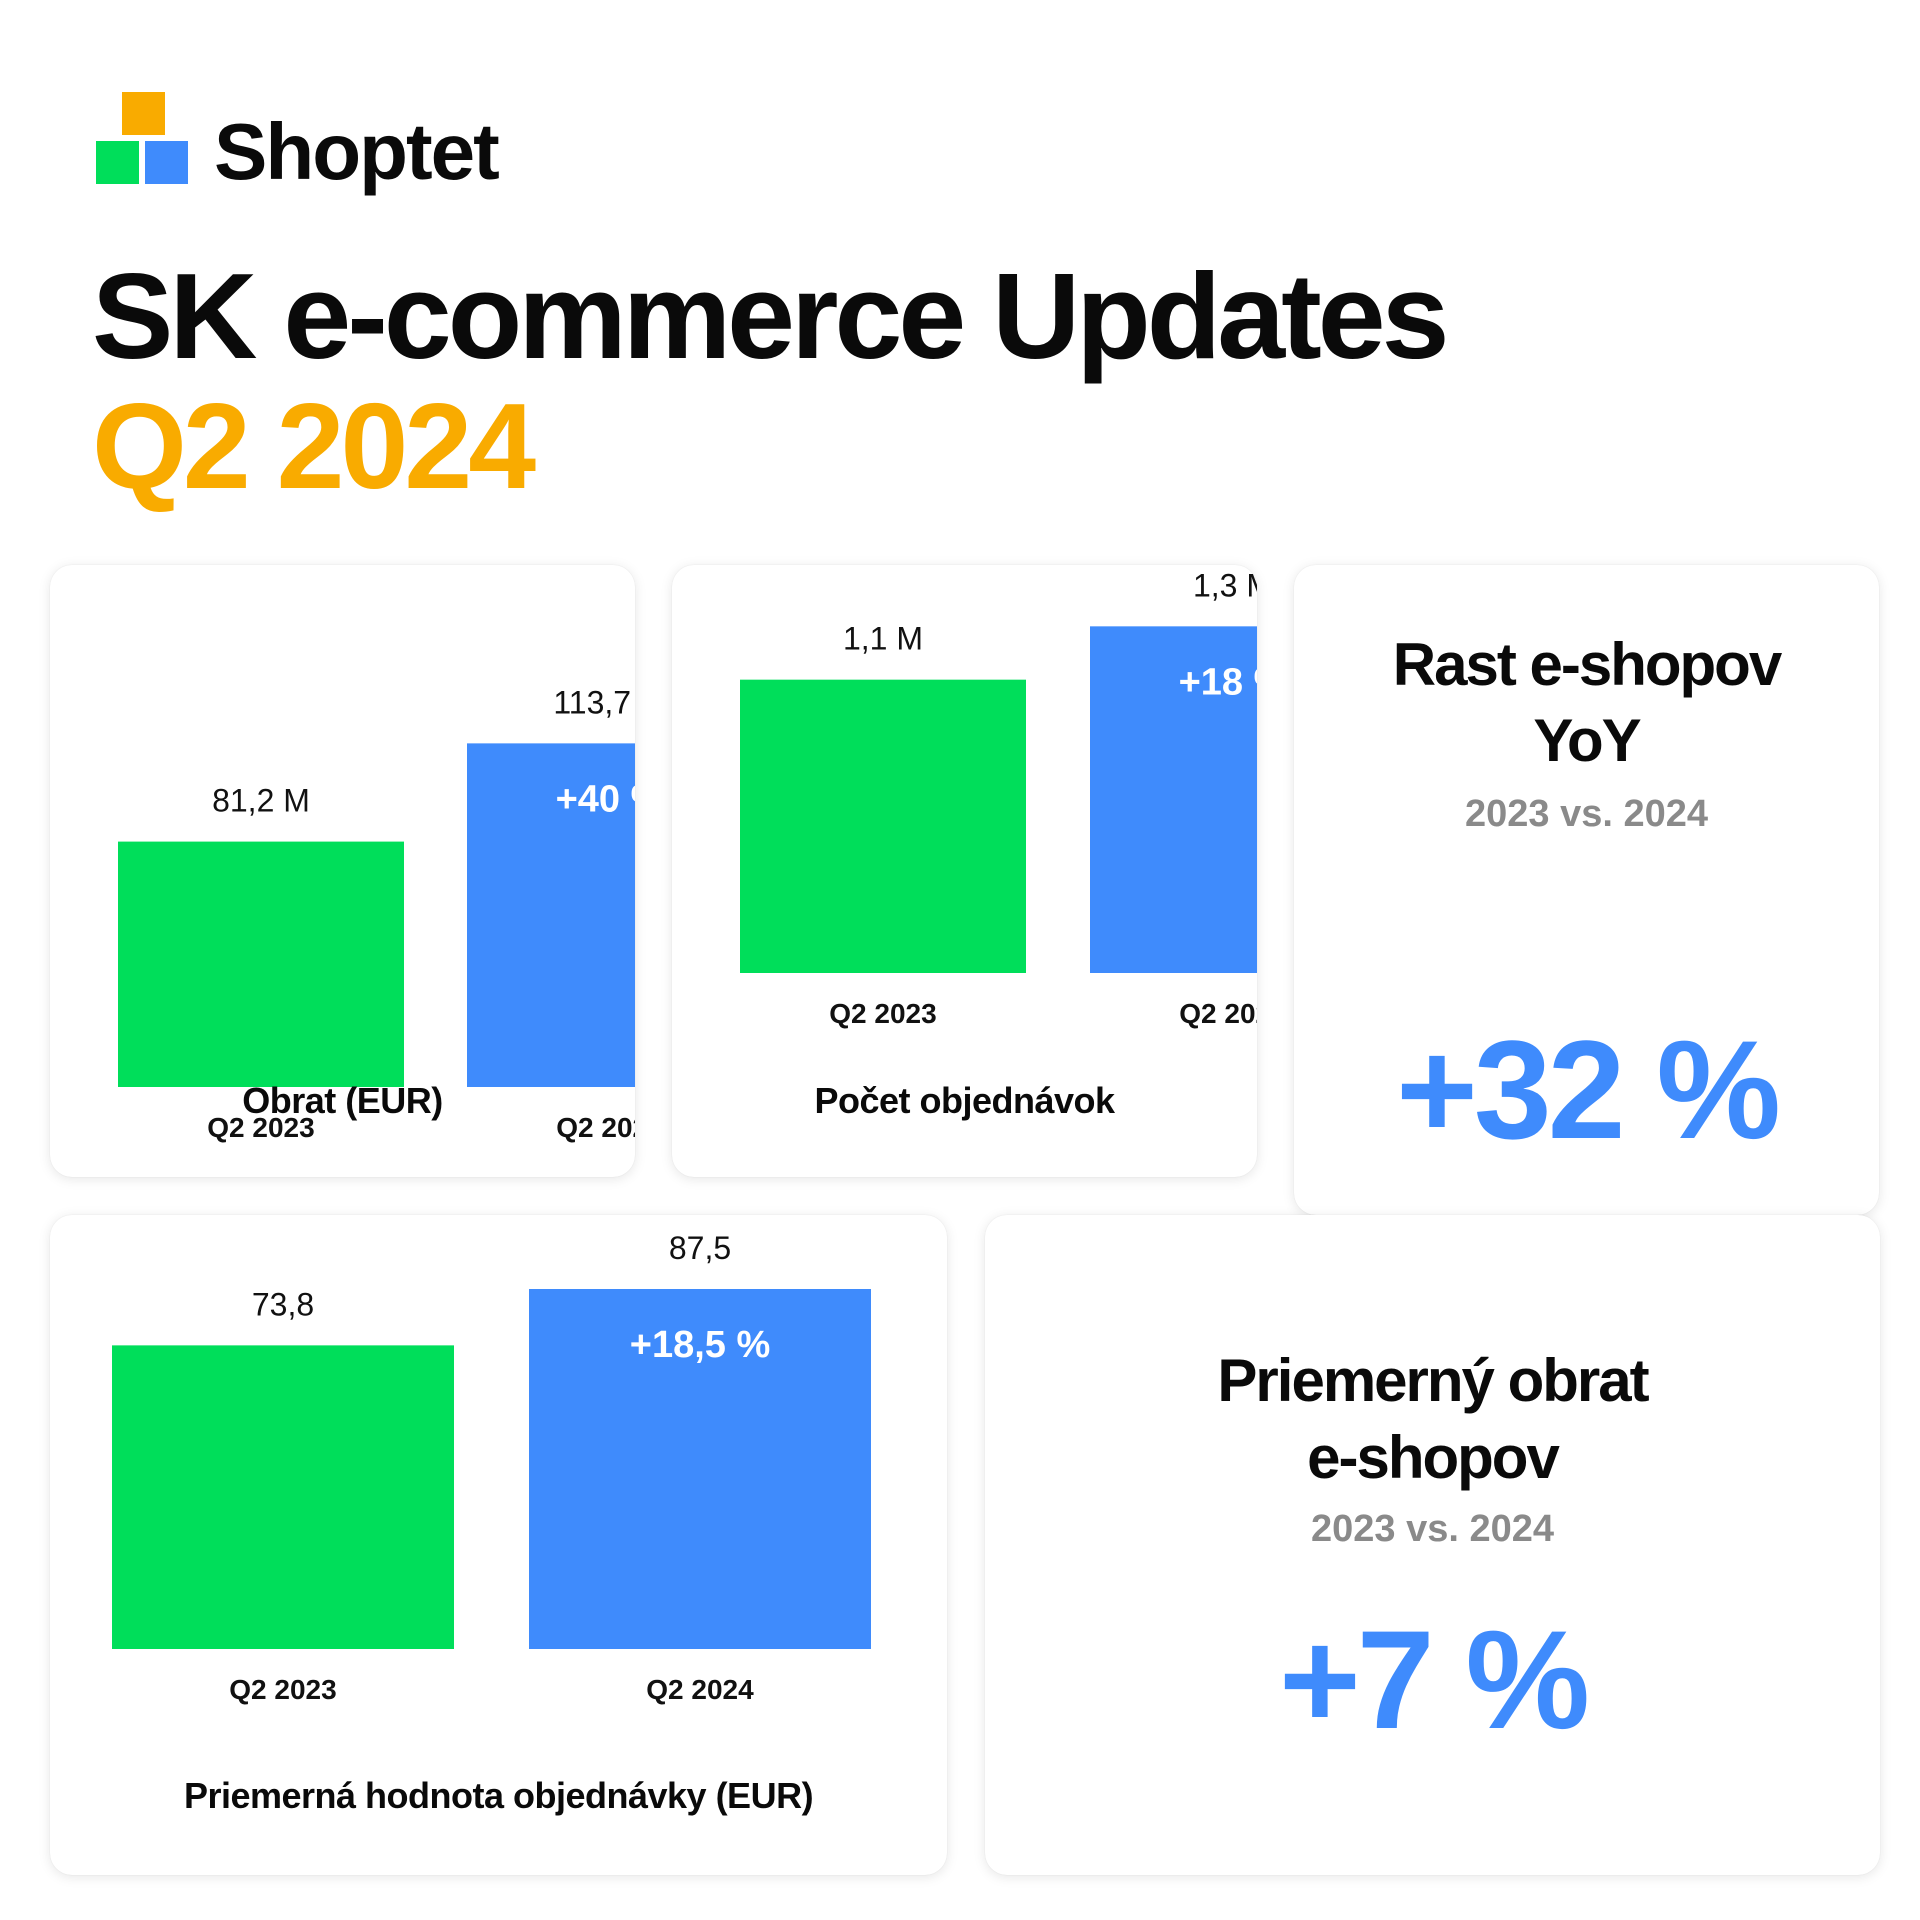 This screenshot has width=1920, height=1920. Describe the element at coordinates (1587, 740) in the screenshot. I see `stat-heading-line2: YoY` at that location.